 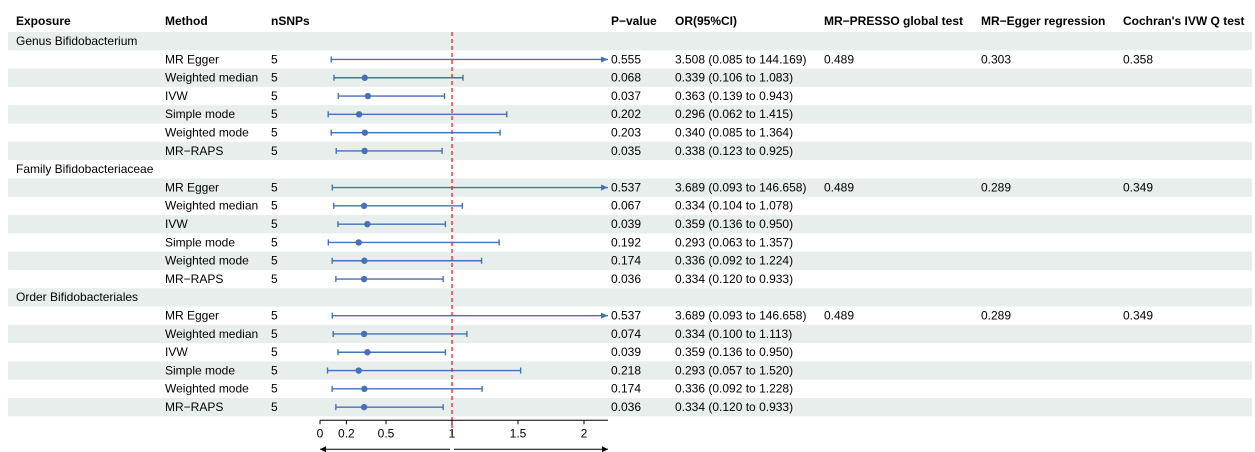 I want to click on or-ci-value: 0.339 (0.106 to 1.083), so click(x=734, y=78).